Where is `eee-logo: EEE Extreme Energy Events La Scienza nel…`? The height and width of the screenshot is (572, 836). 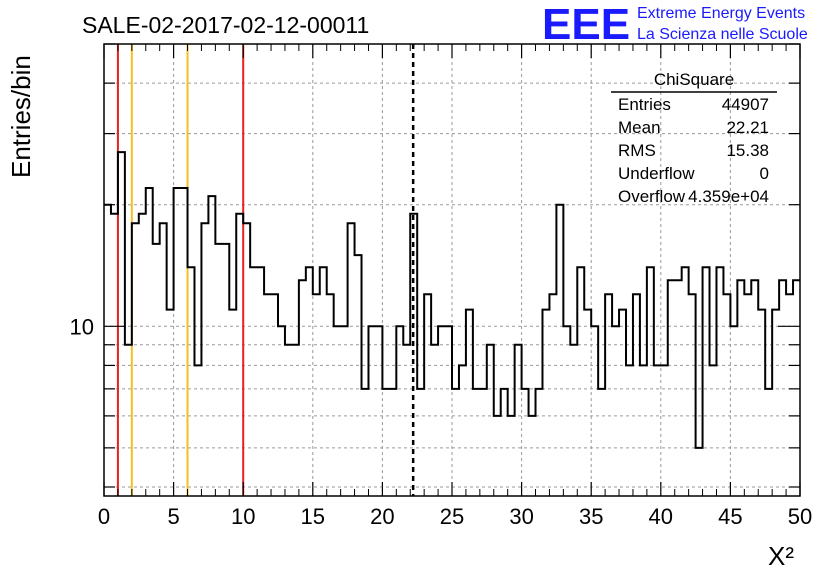 eee-logo: EEE Extreme Energy Events La Scienza nel… is located at coordinates (675, 24).